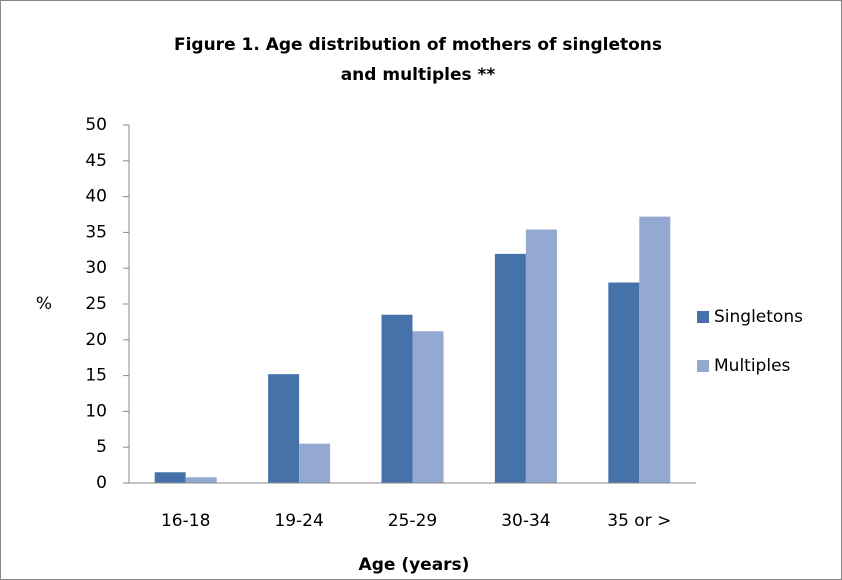 This screenshot has height=580, width=842. What do you see at coordinates (752, 366) in the screenshot?
I see `legend-label: Multiples` at bounding box center [752, 366].